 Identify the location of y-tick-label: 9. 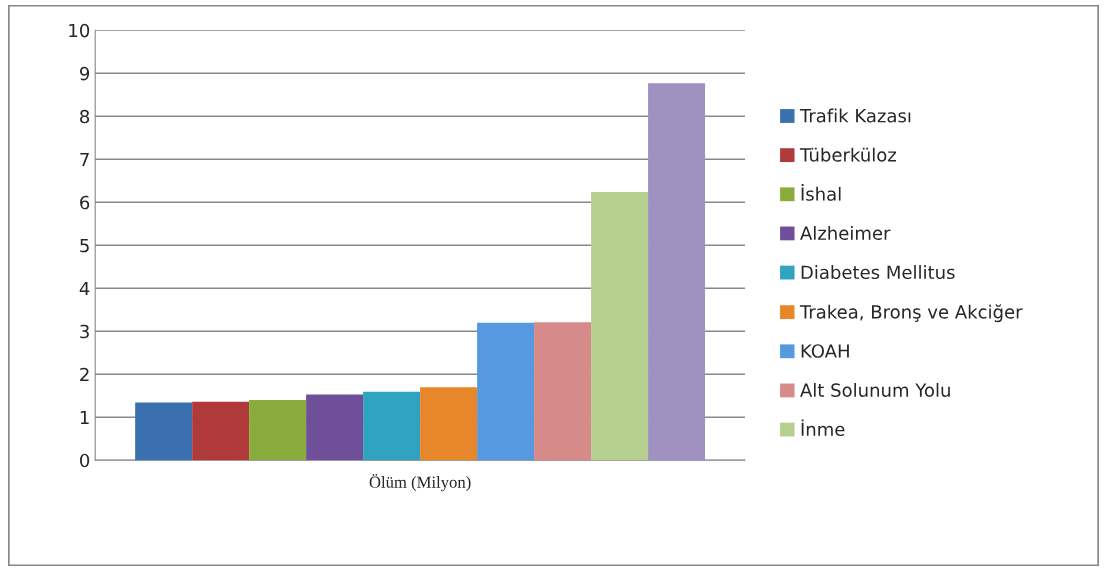
(84, 73).